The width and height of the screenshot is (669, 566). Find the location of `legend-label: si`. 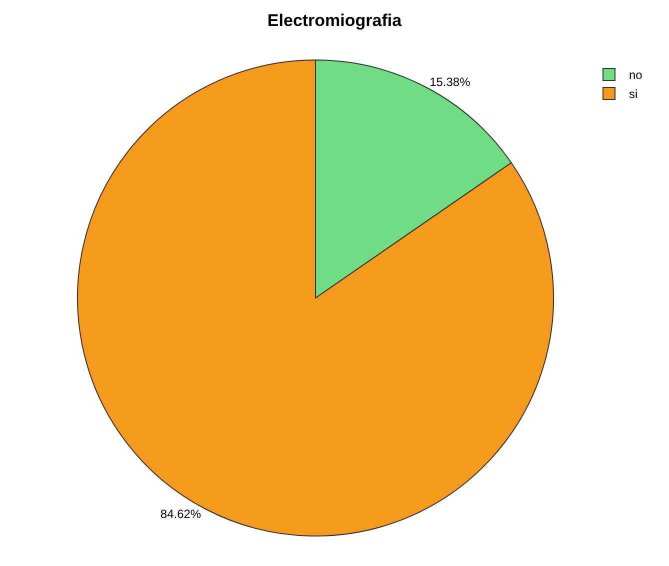

legend-label: si is located at coordinates (633, 94).